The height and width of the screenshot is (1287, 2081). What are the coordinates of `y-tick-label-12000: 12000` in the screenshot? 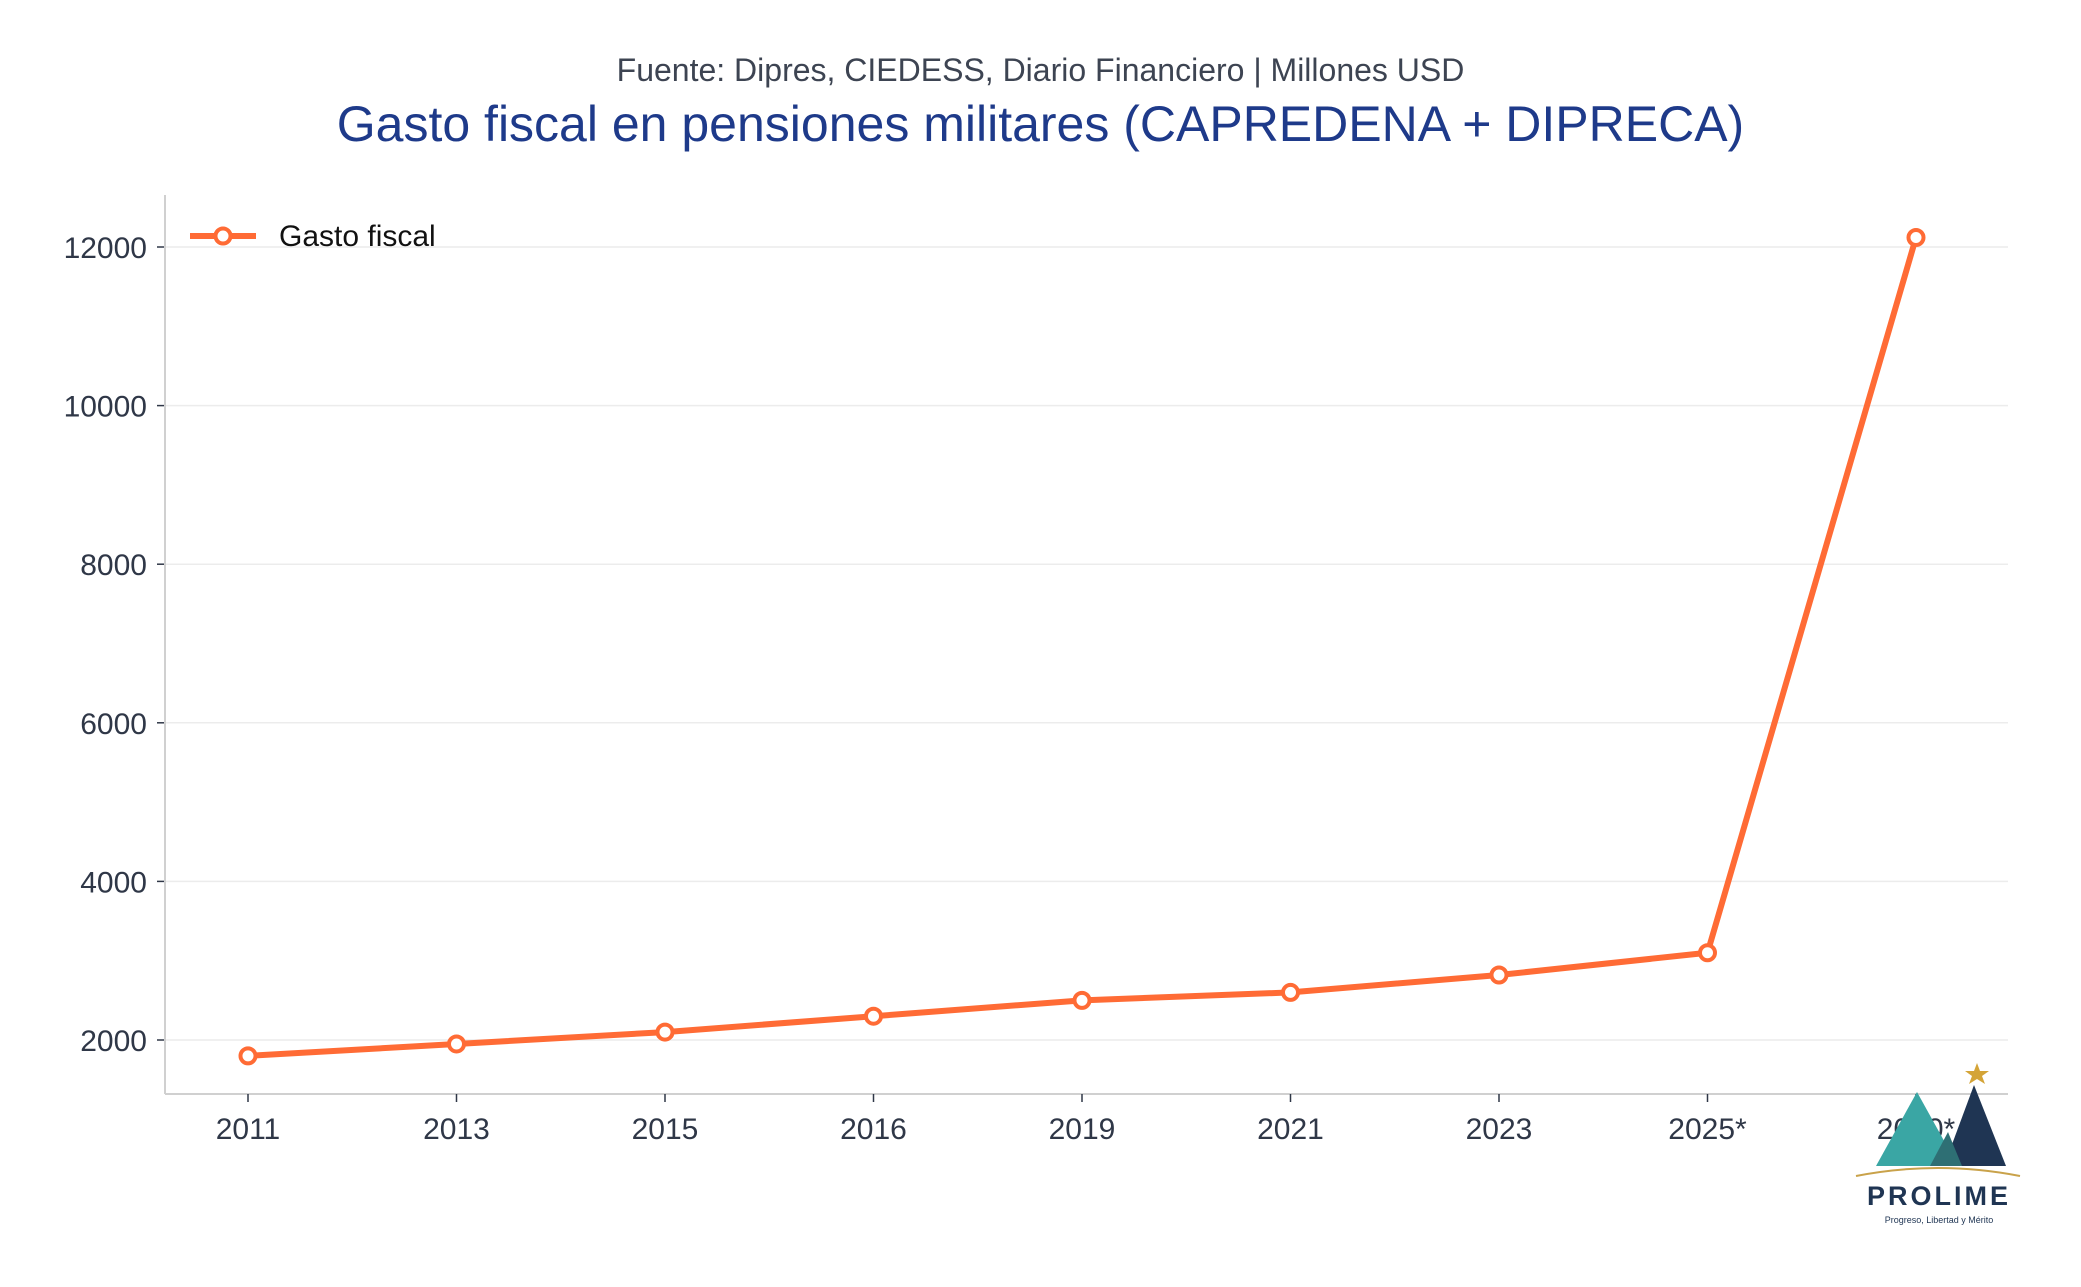 It's located at (105, 248).